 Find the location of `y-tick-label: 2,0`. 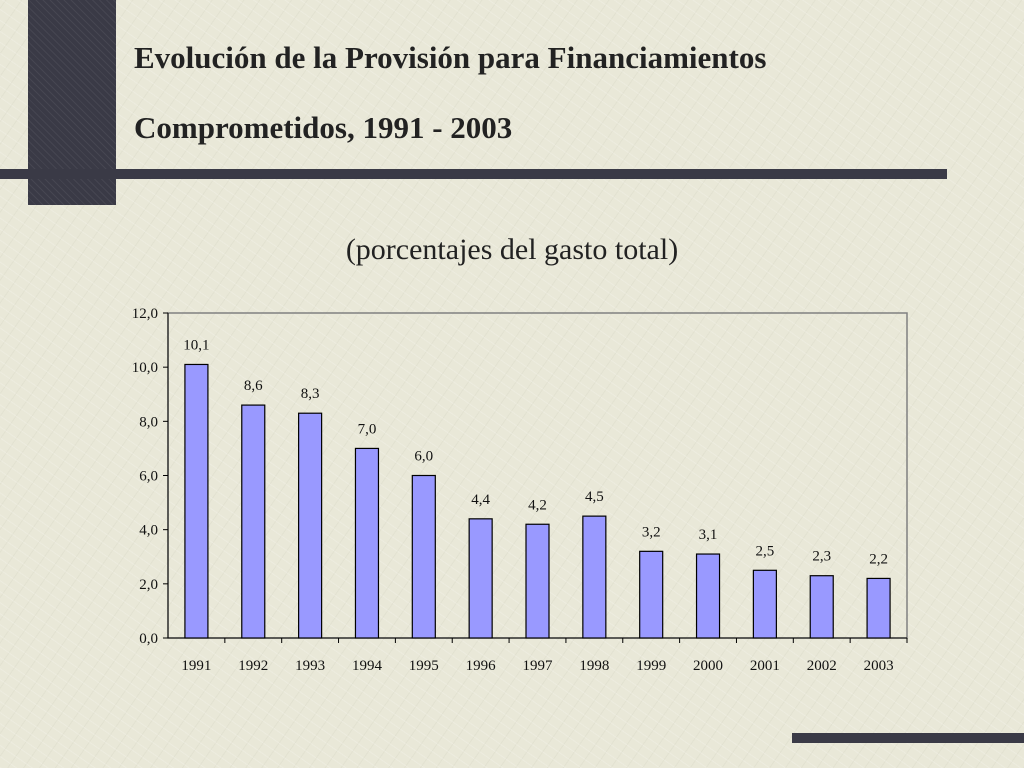

y-tick-label: 2,0 is located at coordinates (148, 585).